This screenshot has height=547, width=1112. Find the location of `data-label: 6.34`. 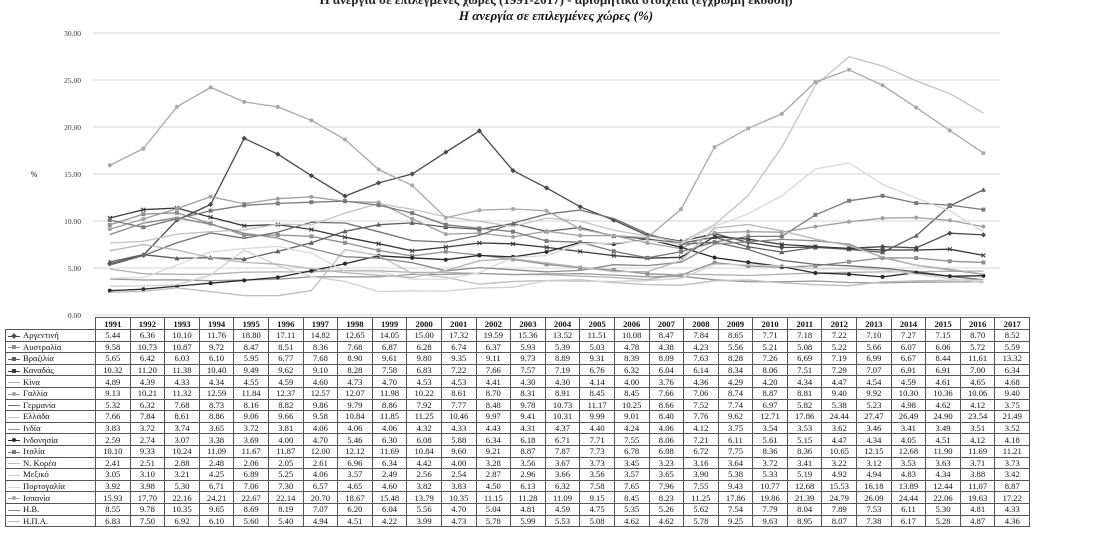

data-label: 6.34 is located at coordinates (1012, 370).